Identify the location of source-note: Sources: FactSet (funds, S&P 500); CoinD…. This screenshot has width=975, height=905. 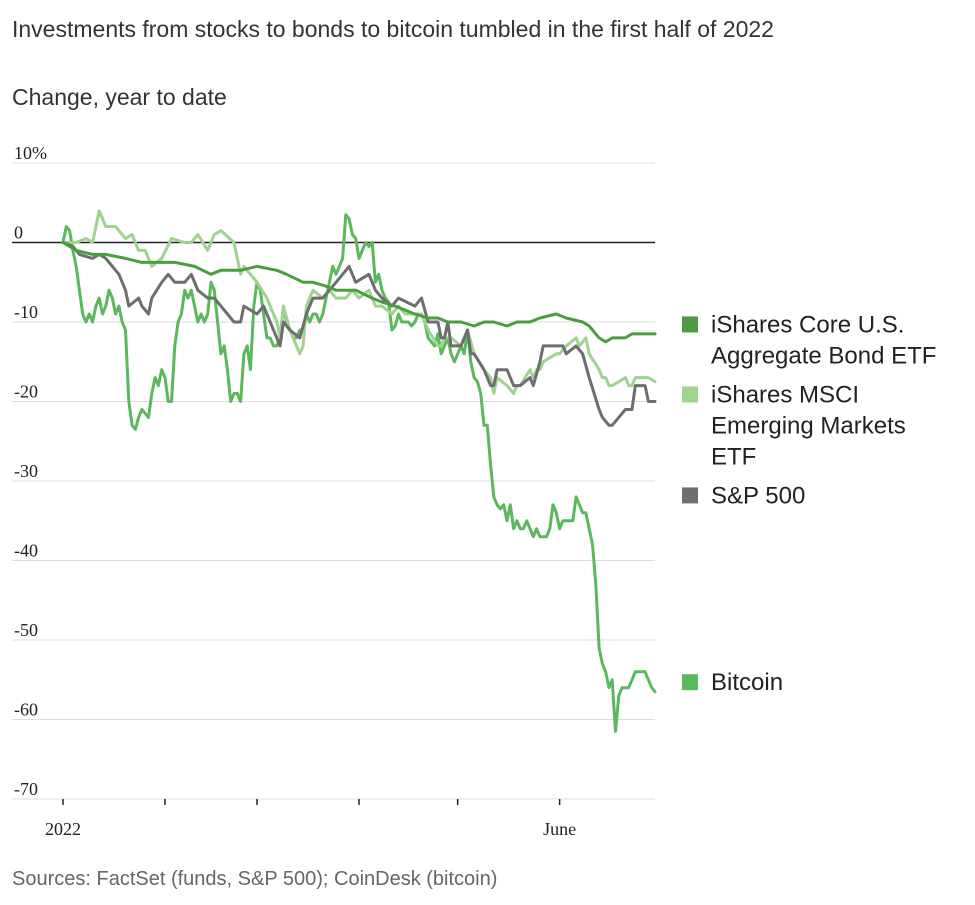
(255, 879).